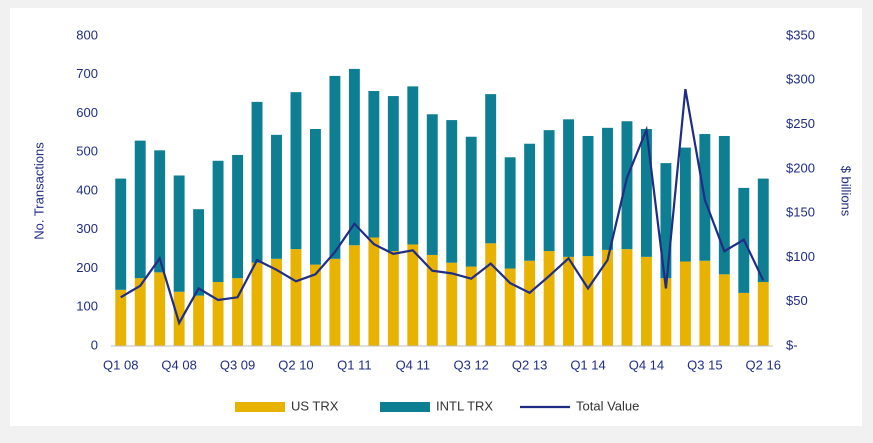 The image size is (873, 443). Describe the element at coordinates (529, 364) in the screenshot. I see `x-tick-label: Q2 13` at that location.